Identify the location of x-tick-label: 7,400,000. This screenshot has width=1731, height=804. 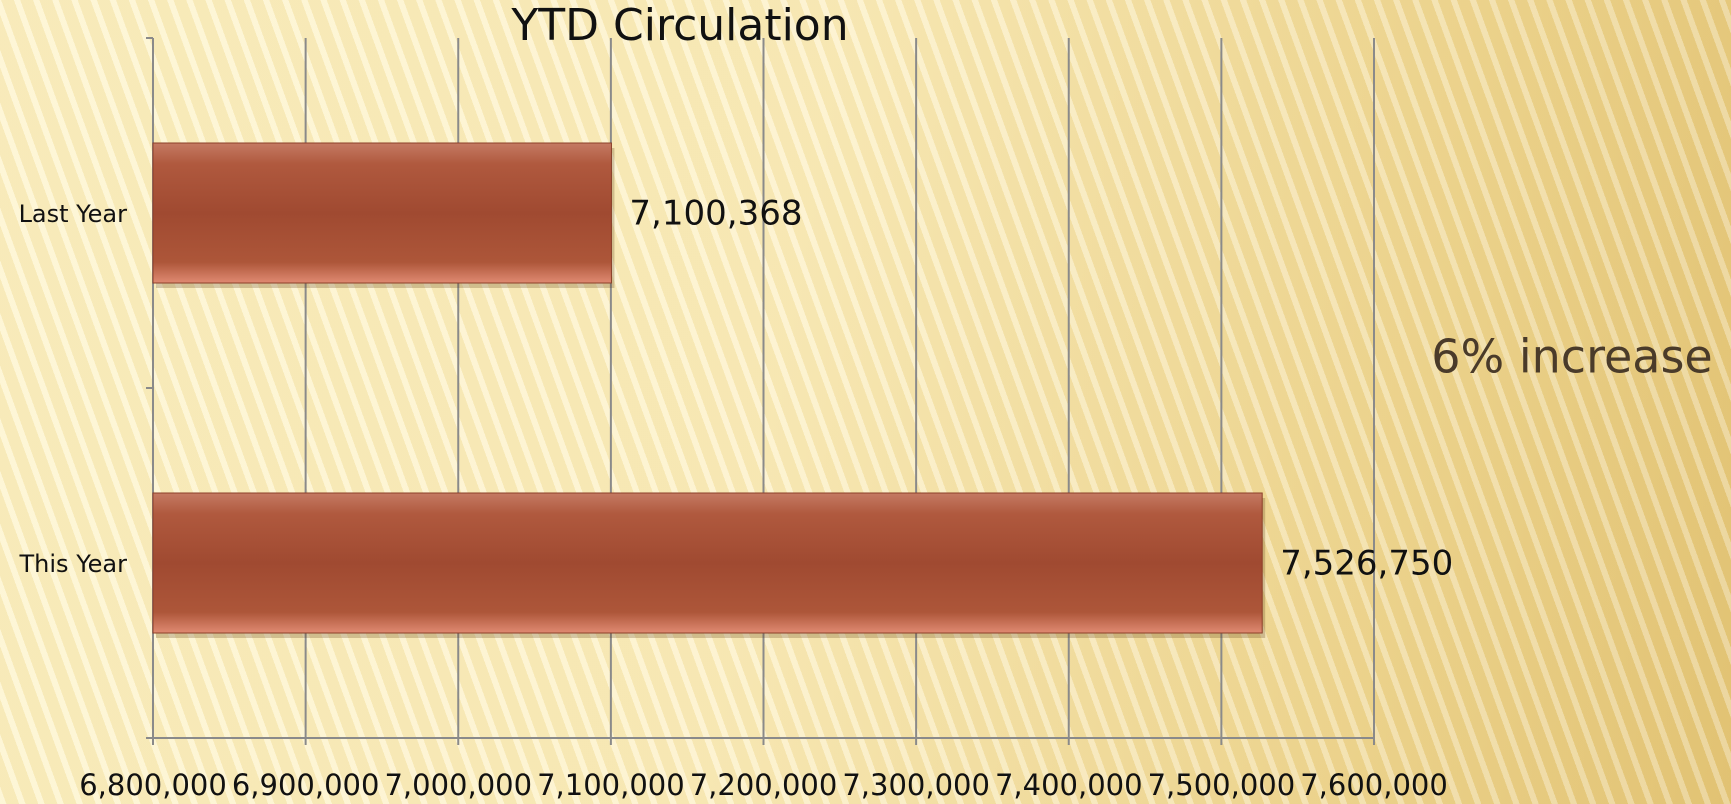
(1069, 785).